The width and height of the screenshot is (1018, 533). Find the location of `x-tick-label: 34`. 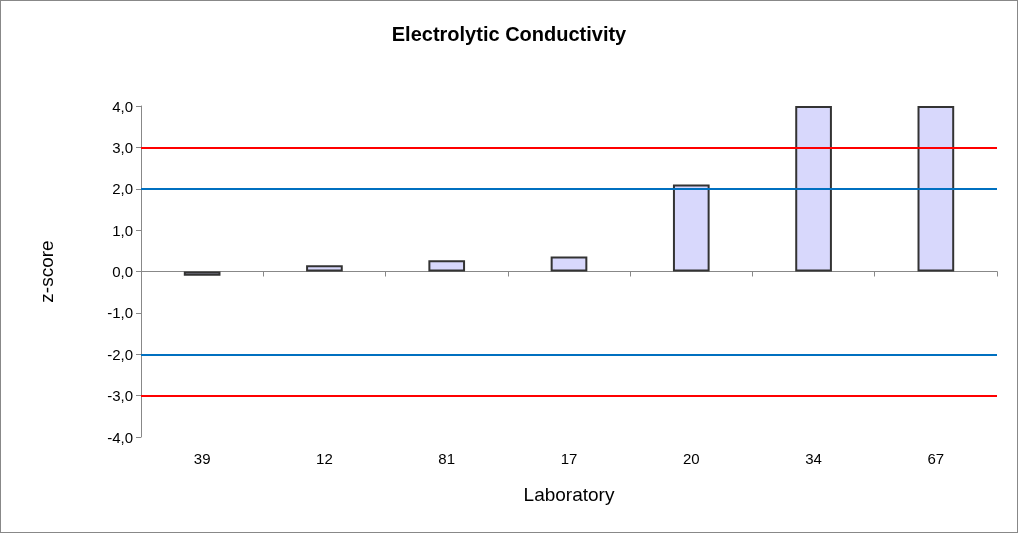

x-tick-label: 34 is located at coordinates (813, 458).